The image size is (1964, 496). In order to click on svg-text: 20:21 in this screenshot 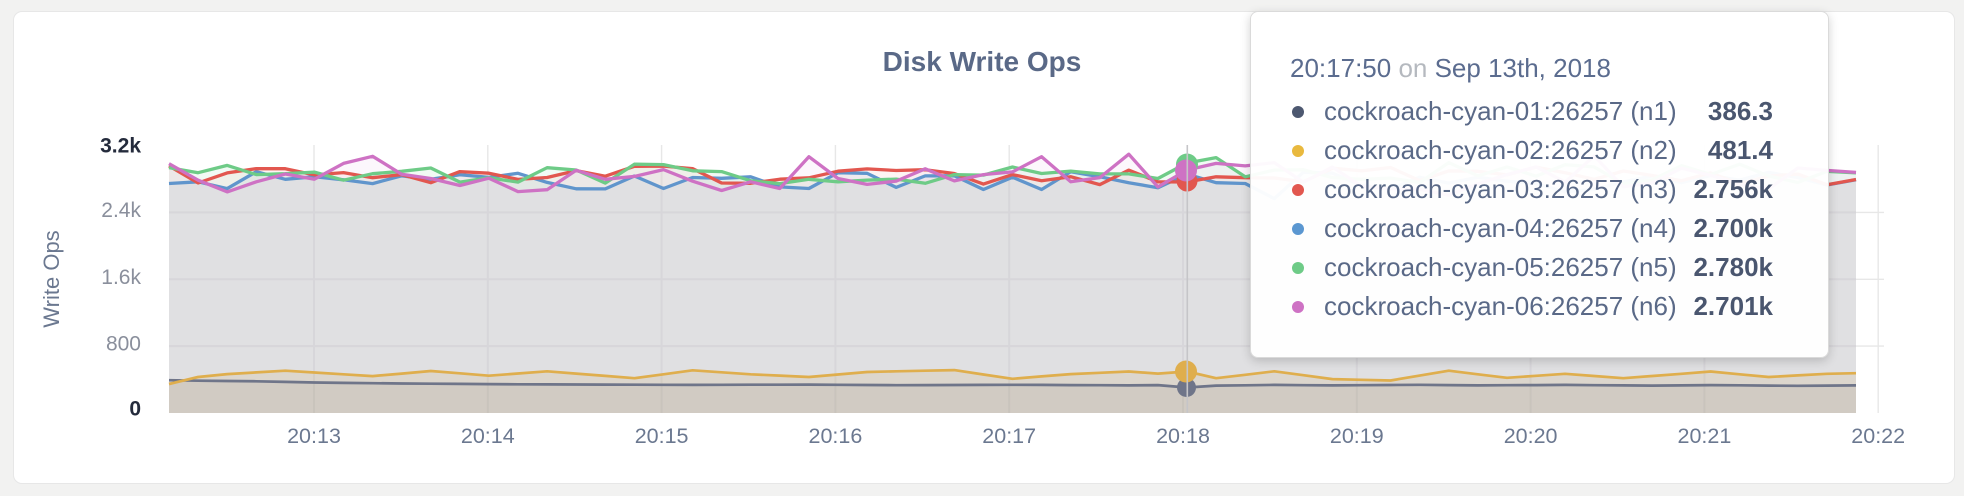, I will do `click(1704, 436)`.